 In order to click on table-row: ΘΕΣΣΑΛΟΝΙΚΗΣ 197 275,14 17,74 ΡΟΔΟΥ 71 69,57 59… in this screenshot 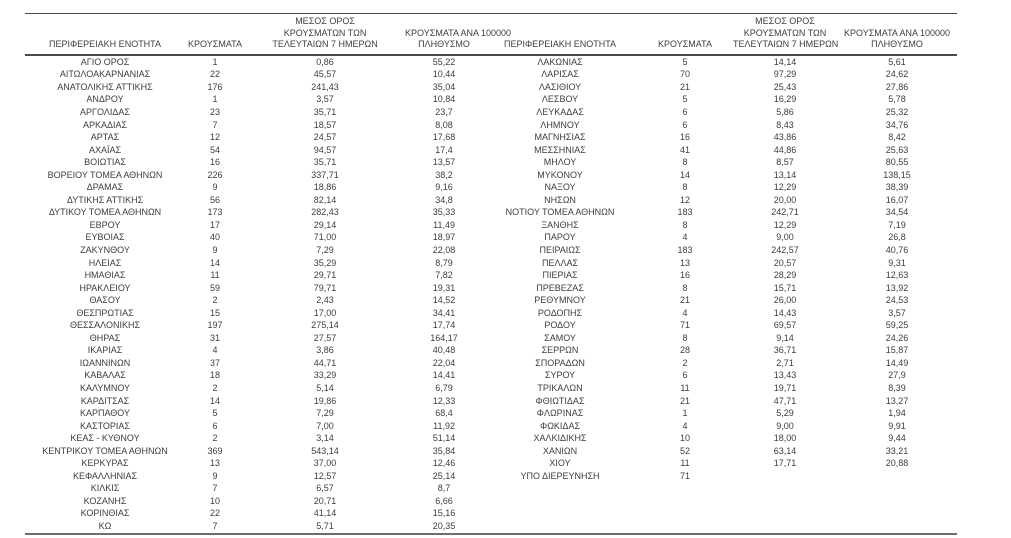, I will do `click(491, 325)`.